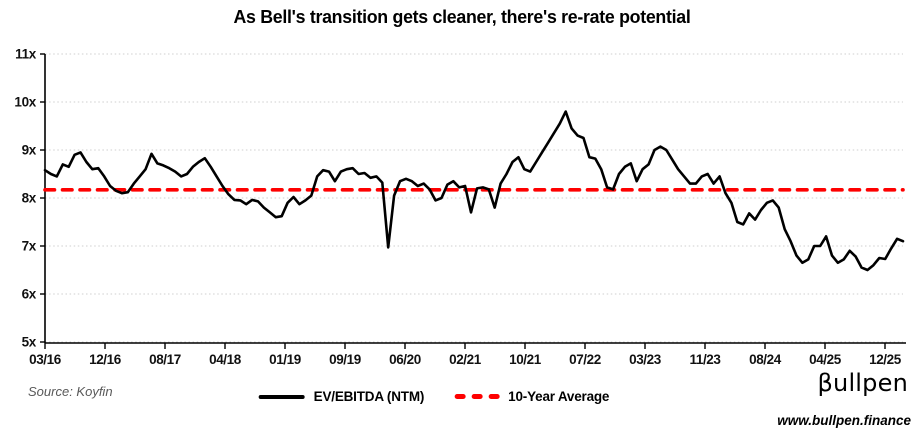  I want to click on x-tick-label: 04/25, so click(825, 359).